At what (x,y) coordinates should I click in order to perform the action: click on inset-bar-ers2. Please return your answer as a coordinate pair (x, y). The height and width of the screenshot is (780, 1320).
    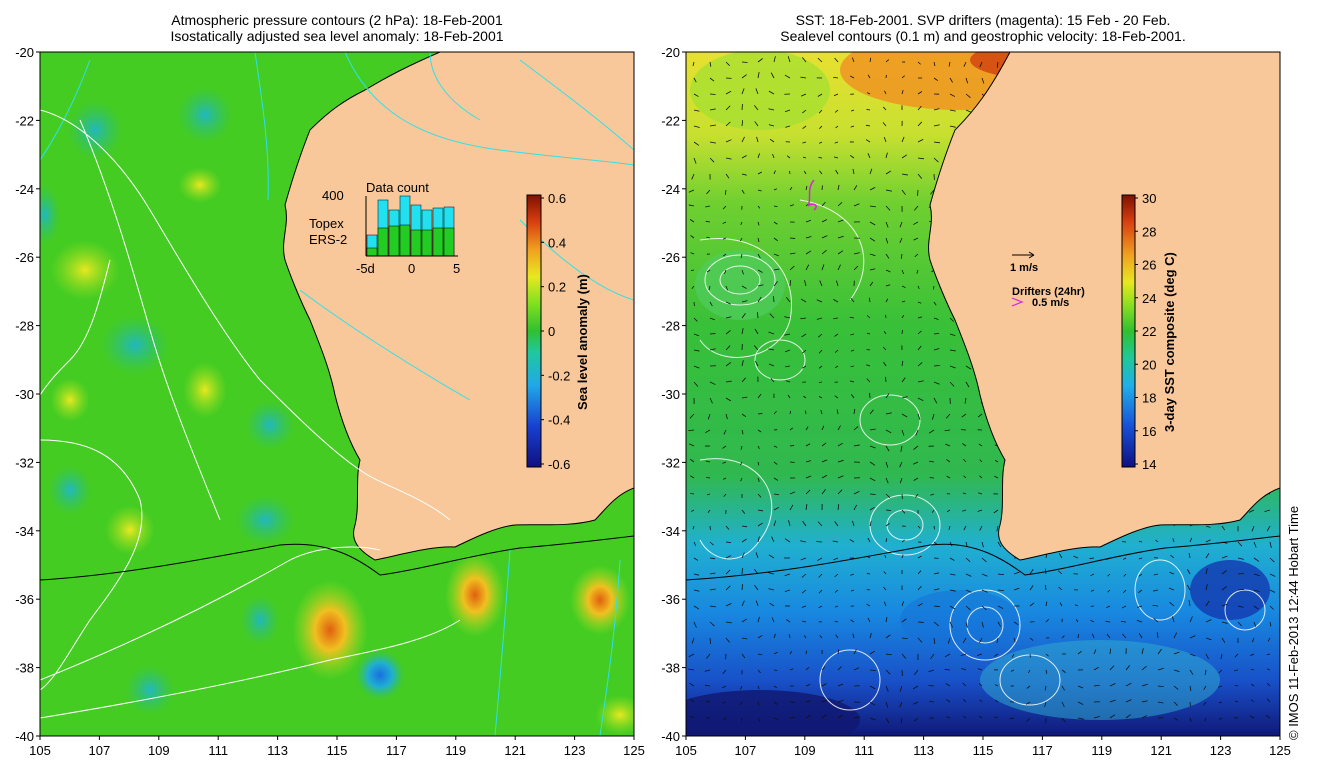
    Looking at the image, I should click on (416, 243).